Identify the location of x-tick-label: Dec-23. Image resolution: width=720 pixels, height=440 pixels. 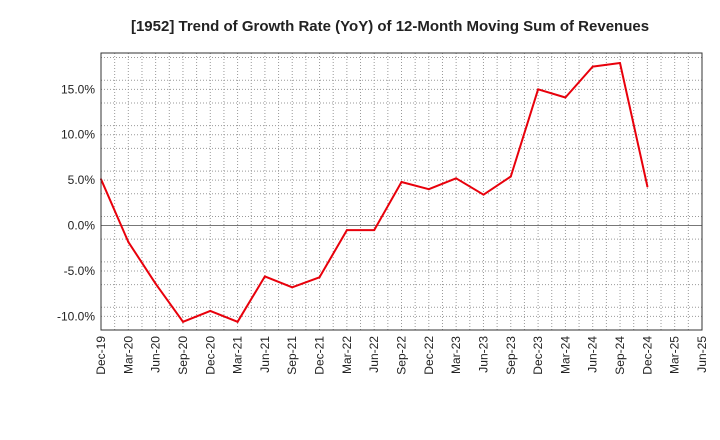
(538, 355).